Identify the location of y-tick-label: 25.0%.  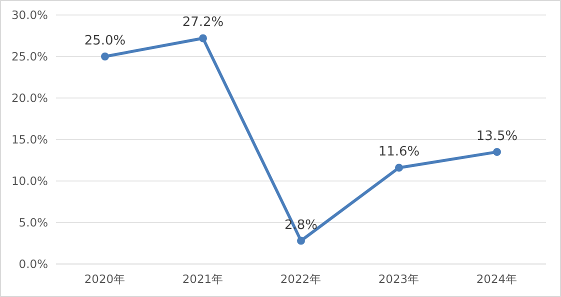
(29, 57).